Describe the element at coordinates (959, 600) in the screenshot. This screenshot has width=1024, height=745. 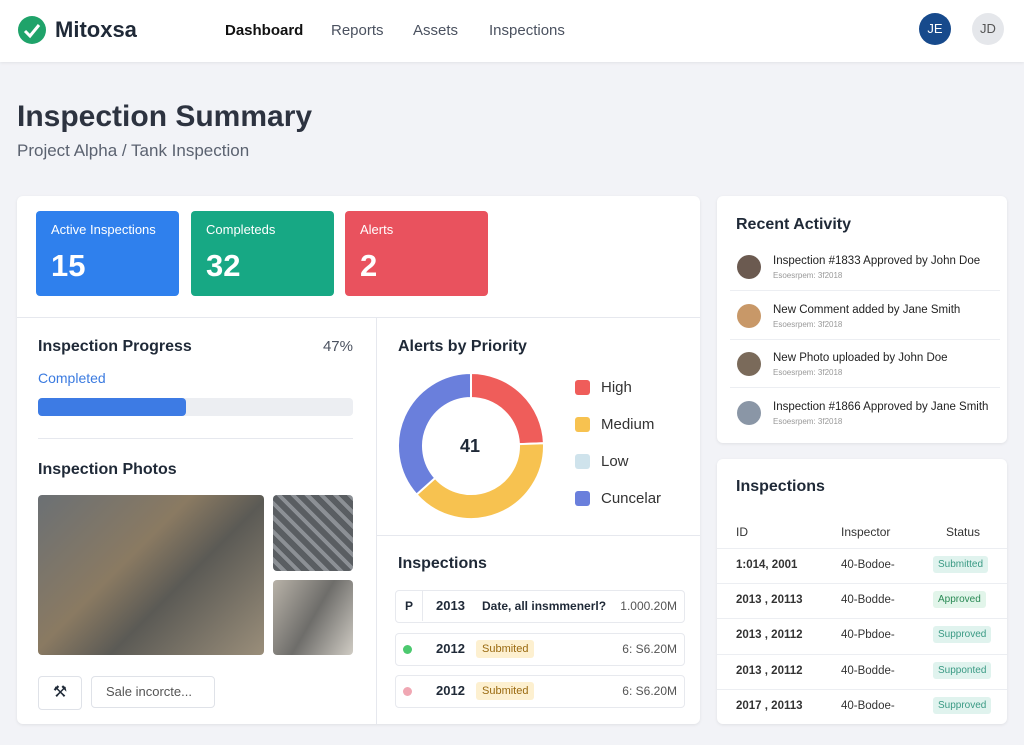
I see `status-badge: Approved` at that location.